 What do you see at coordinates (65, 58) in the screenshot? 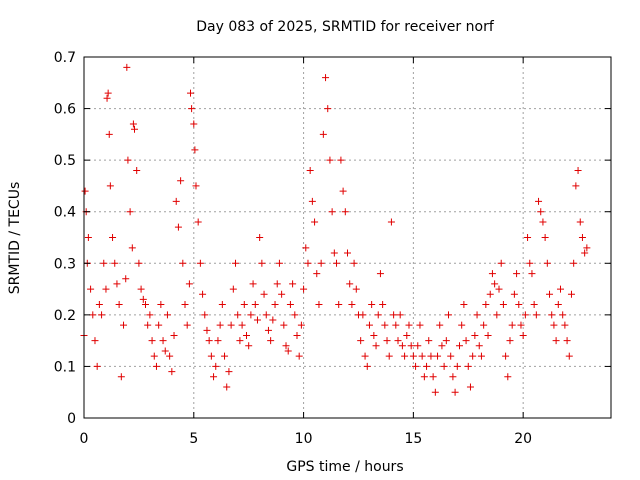
I see `y-tick-label: 0.7` at bounding box center [65, 58].